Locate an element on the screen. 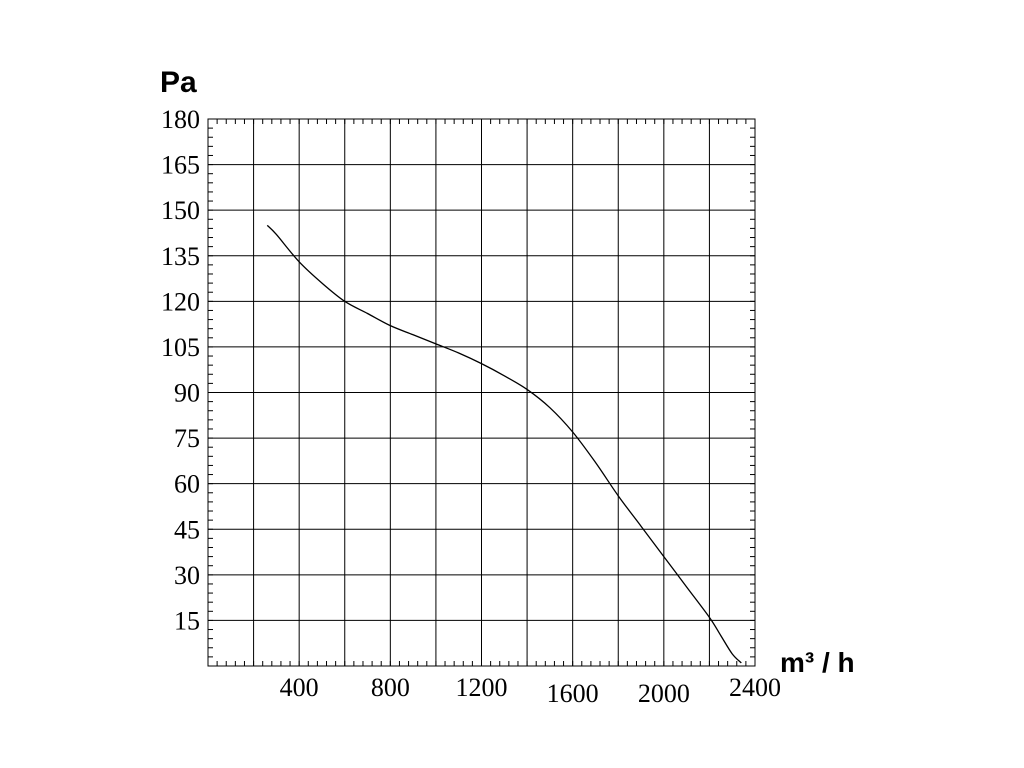 Image resolution: width=1024 pixels, height=768 pixels. x-tick-label: 1600 is located at coordinates (573, 693).